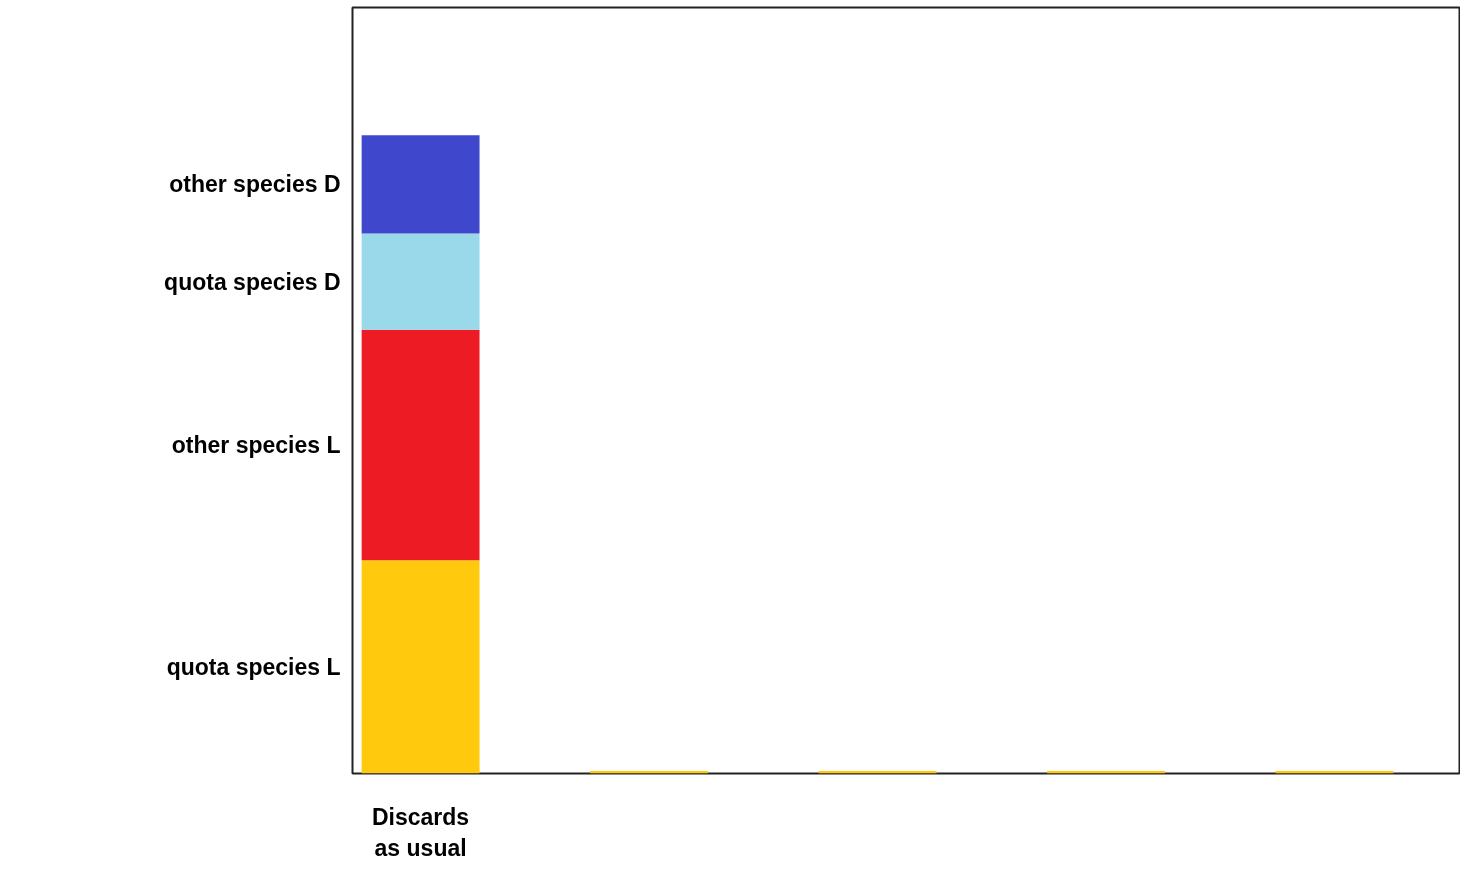 The width and height of the screenshot is (1460, 879). I want to click on series-label: other species L, so click(256, 445).